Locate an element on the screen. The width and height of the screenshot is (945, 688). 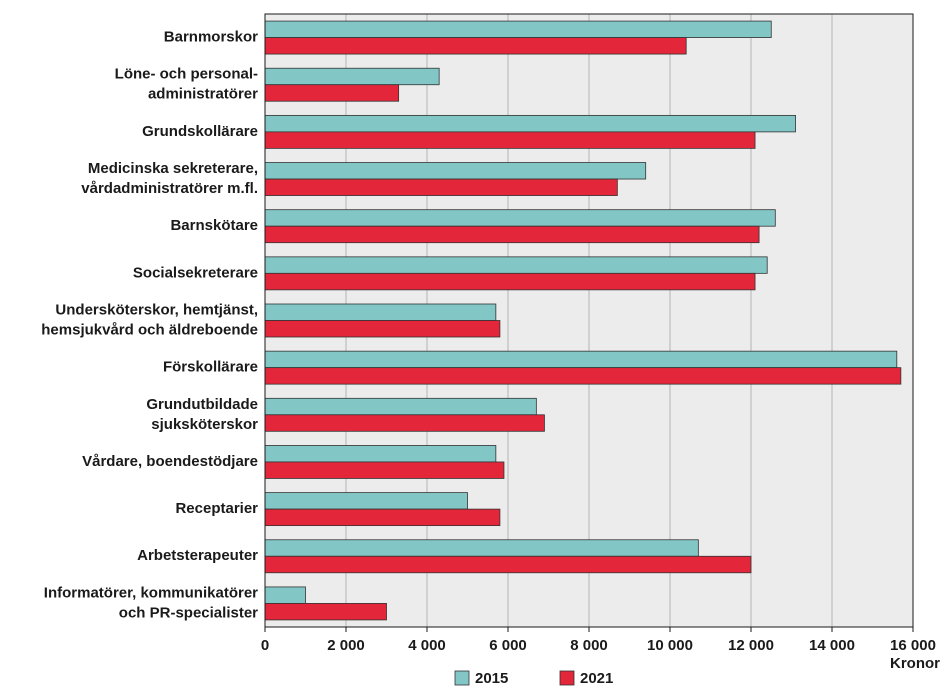
legend-label: 2021 is located at coordinates (596, 678).